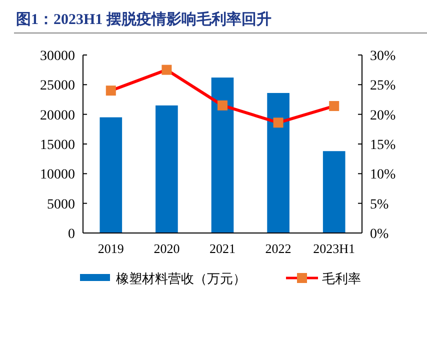 Image resolution: width=427 pixels, height=340 pixels. I want to click on y2-tick-label: 20%, so click(383, 116).